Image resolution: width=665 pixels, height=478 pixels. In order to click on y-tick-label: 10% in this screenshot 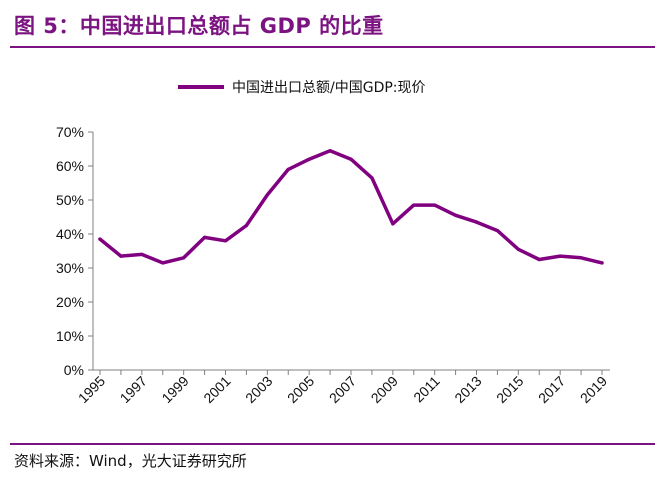, I will do `click(70, 336)`.